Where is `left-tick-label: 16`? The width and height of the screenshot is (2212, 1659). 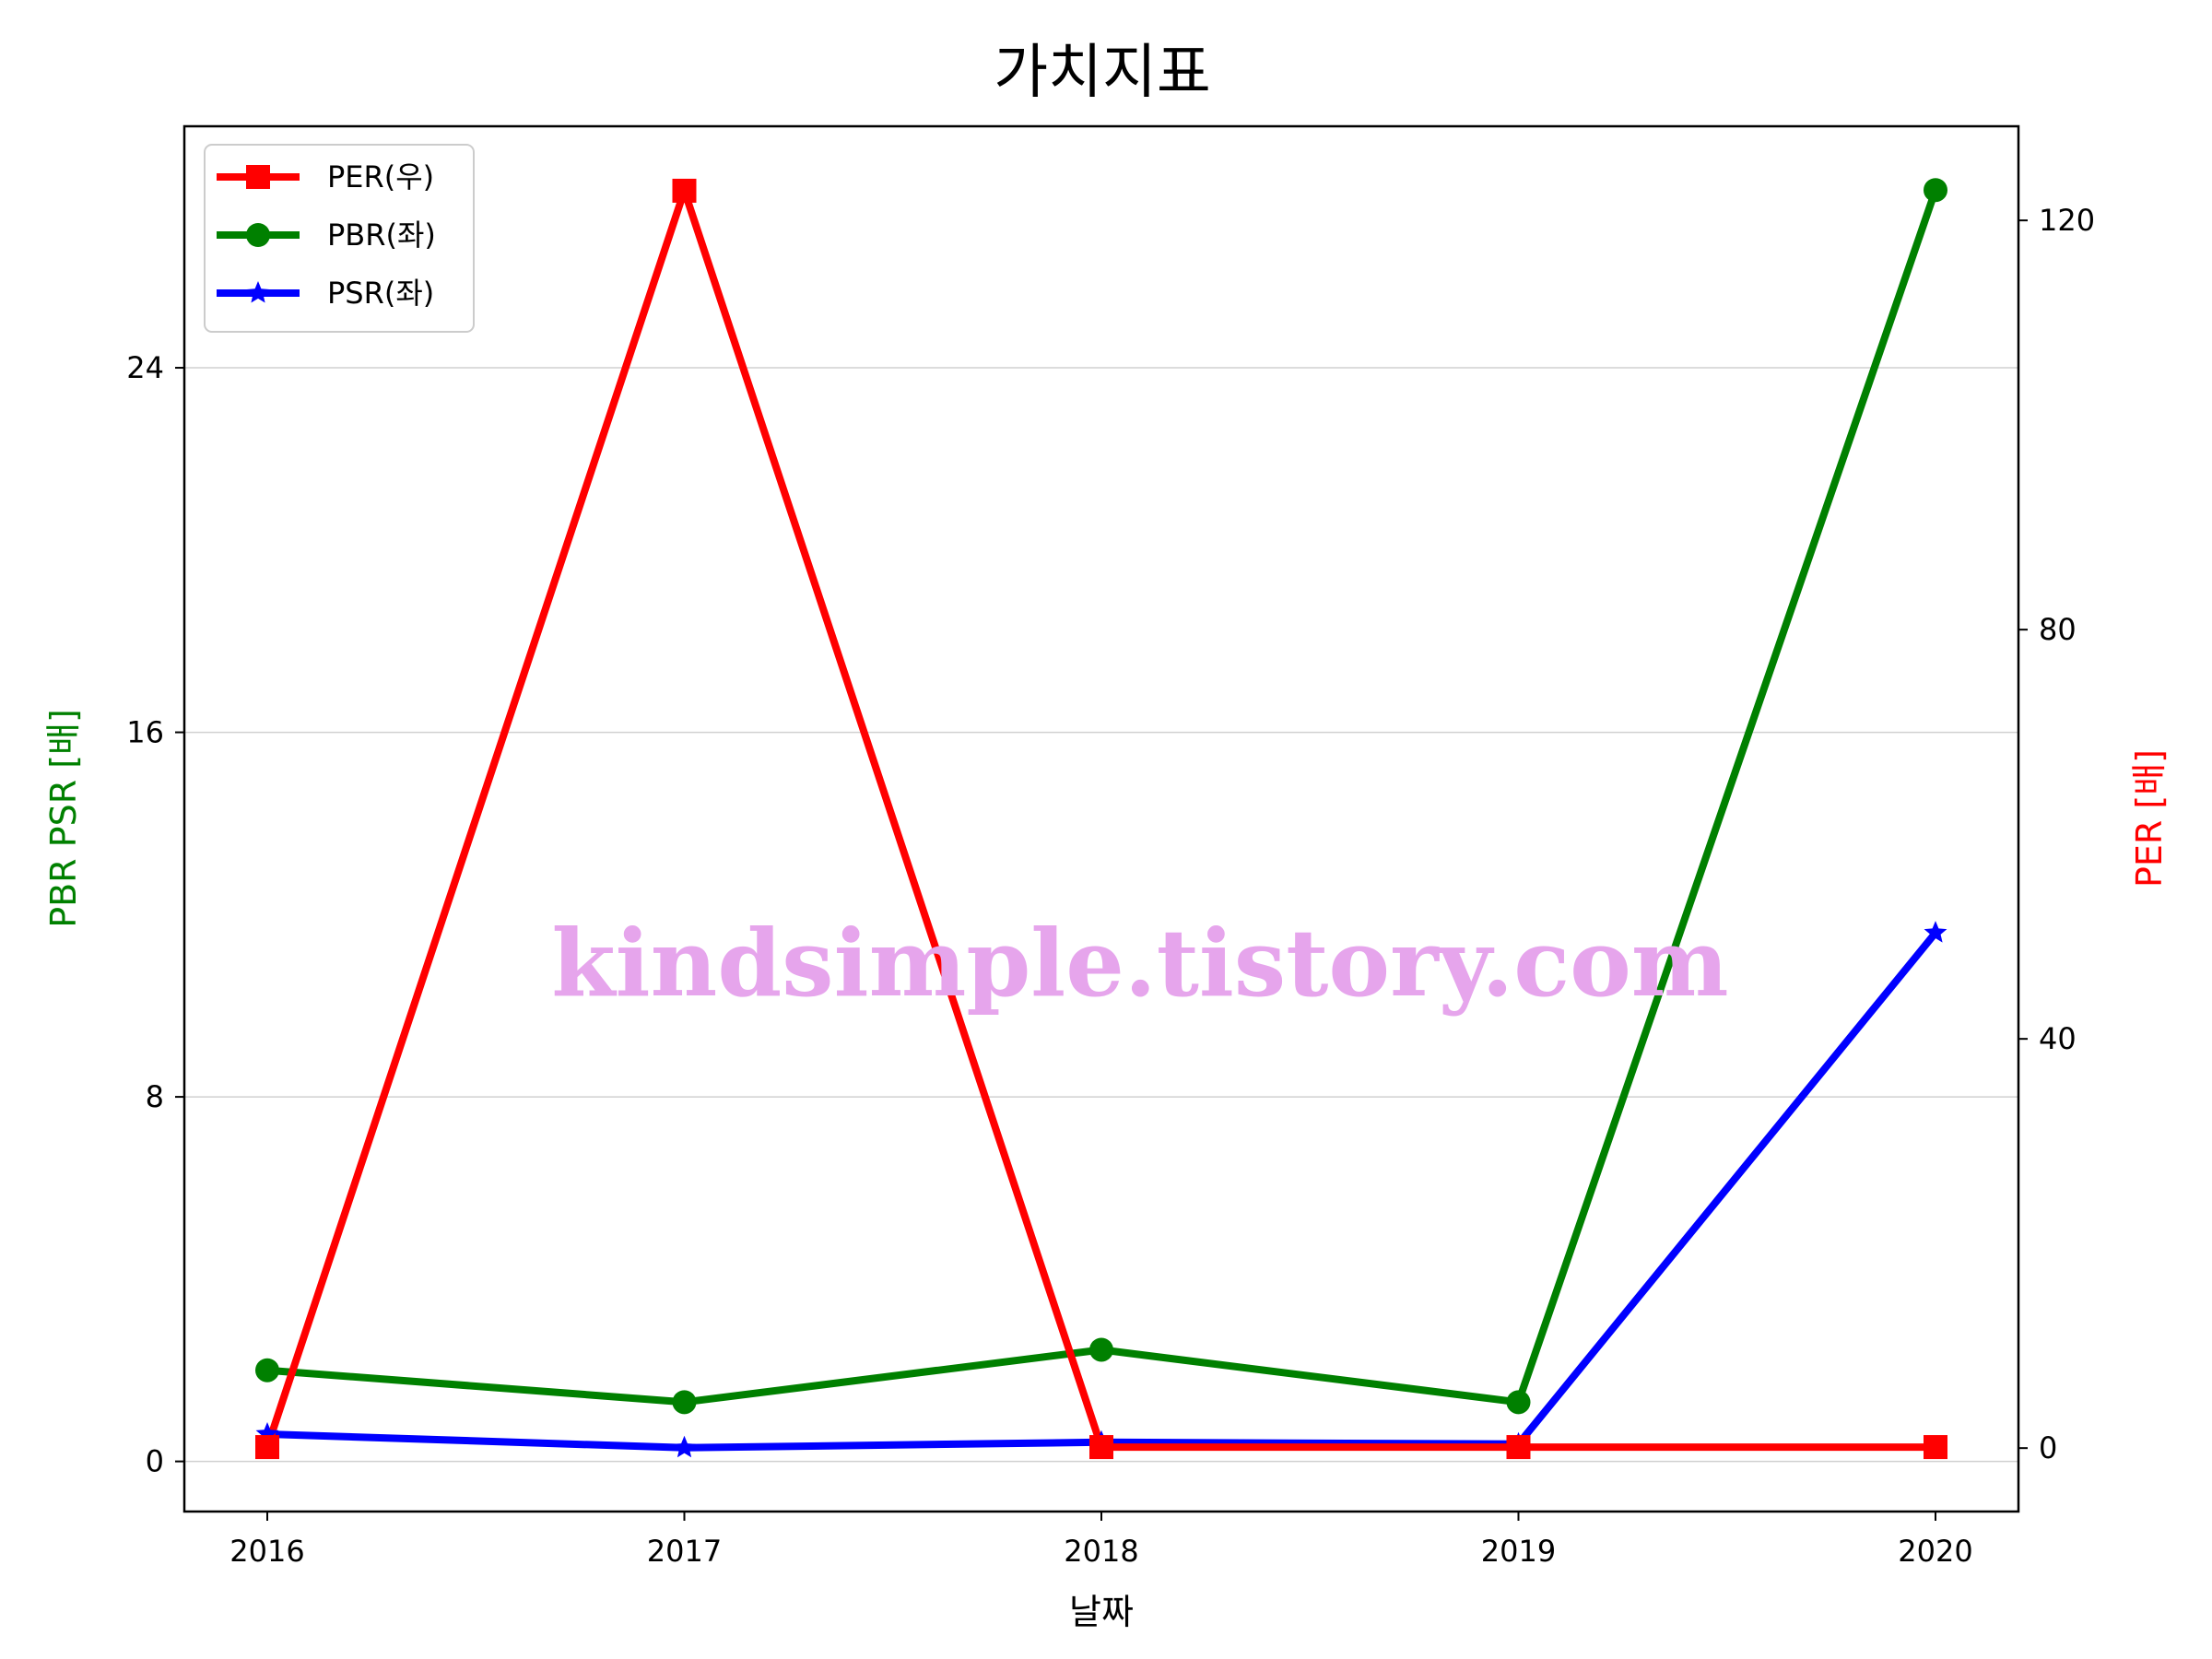 left-tick-label: 16 is located at coordinates (145, 732).